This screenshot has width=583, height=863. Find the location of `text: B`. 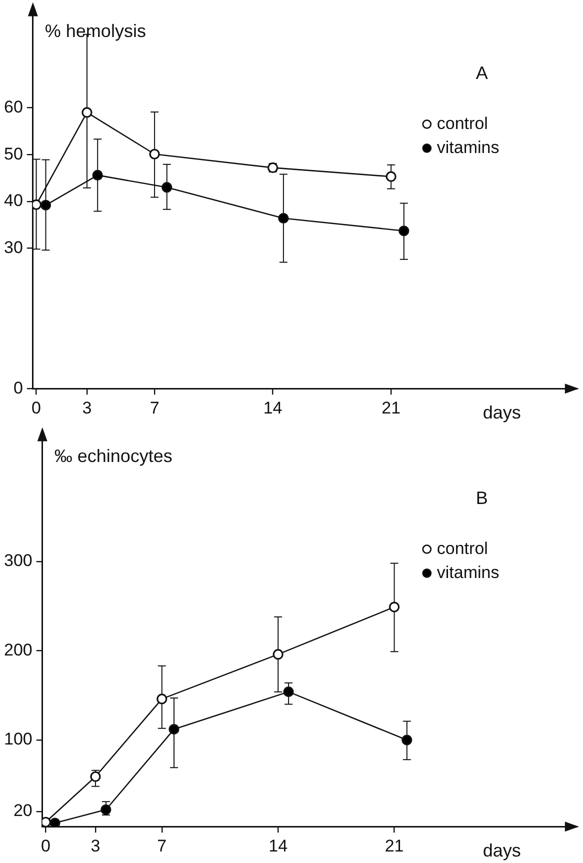

text: B is located at coordinates (482, 498).